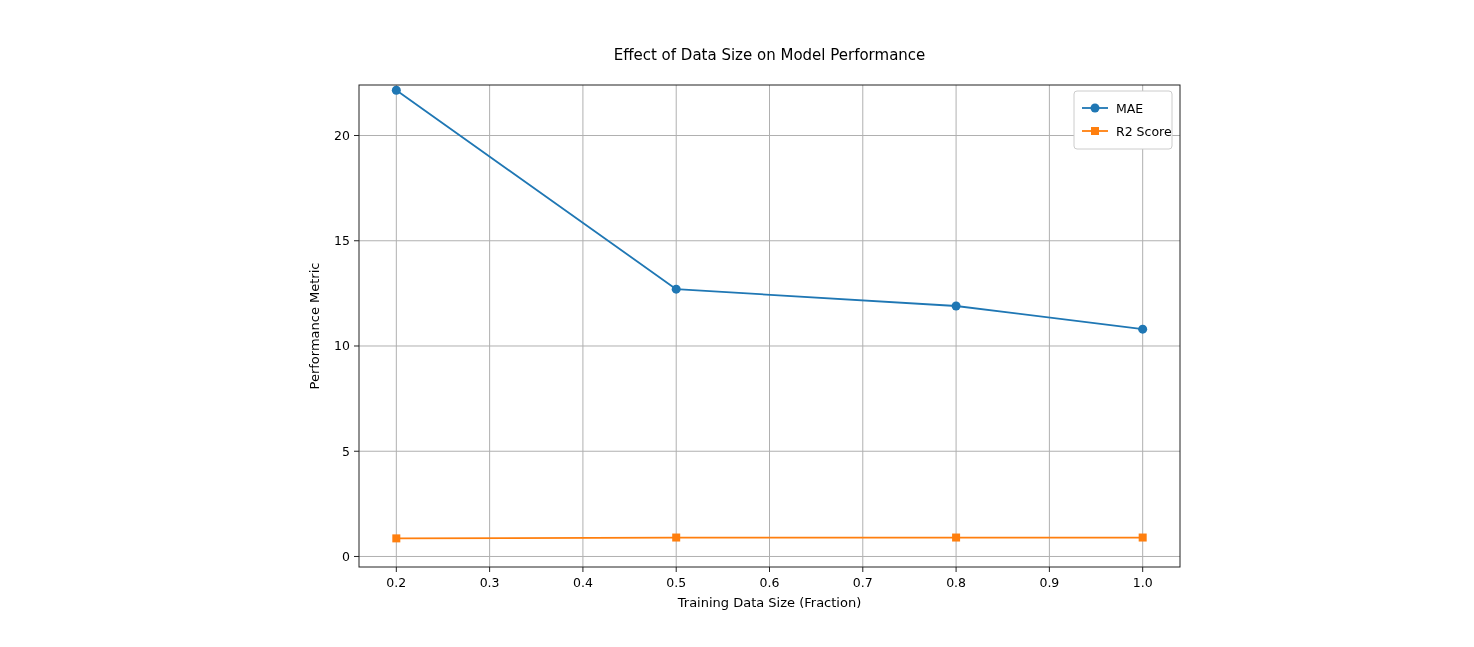  What do you see at coordinates (1144, 131) in the screenshot?
I see `legend-label: R2 Score` at bounding box center [1144, 131].